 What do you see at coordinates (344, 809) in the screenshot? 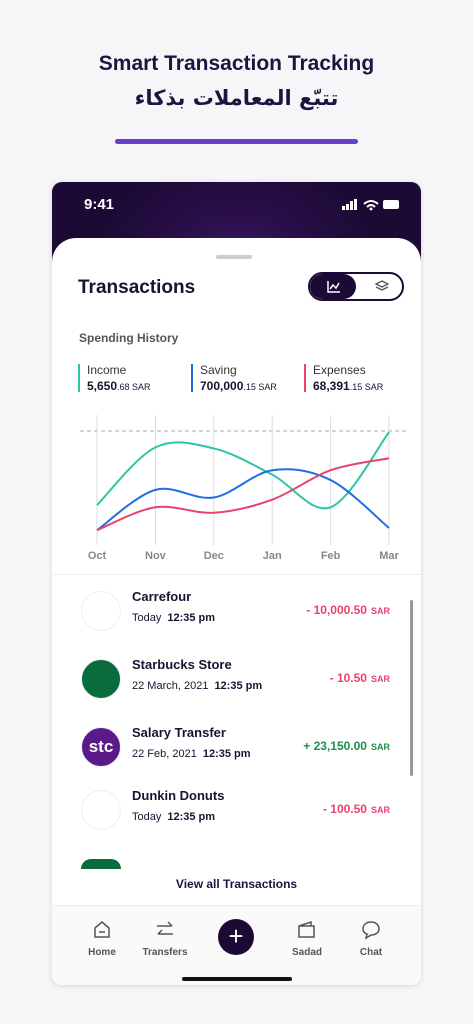
I see `amount-value: - 100.50` at bounding box center [344, 809].